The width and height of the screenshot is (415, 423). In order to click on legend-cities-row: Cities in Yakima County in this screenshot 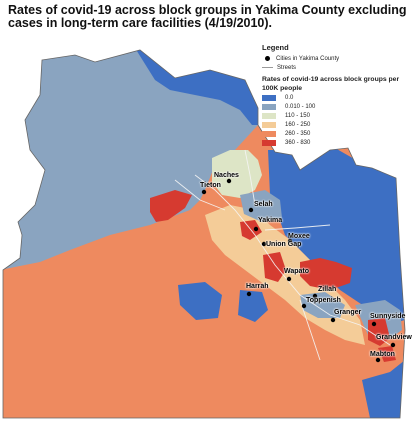, I will do `click(337, 58)`.